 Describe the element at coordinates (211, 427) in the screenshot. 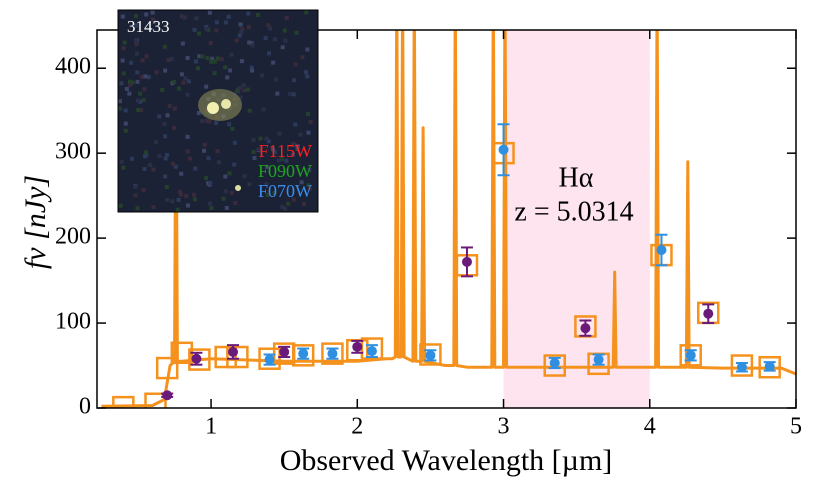

I see `x-tick-label: 1` at that location.